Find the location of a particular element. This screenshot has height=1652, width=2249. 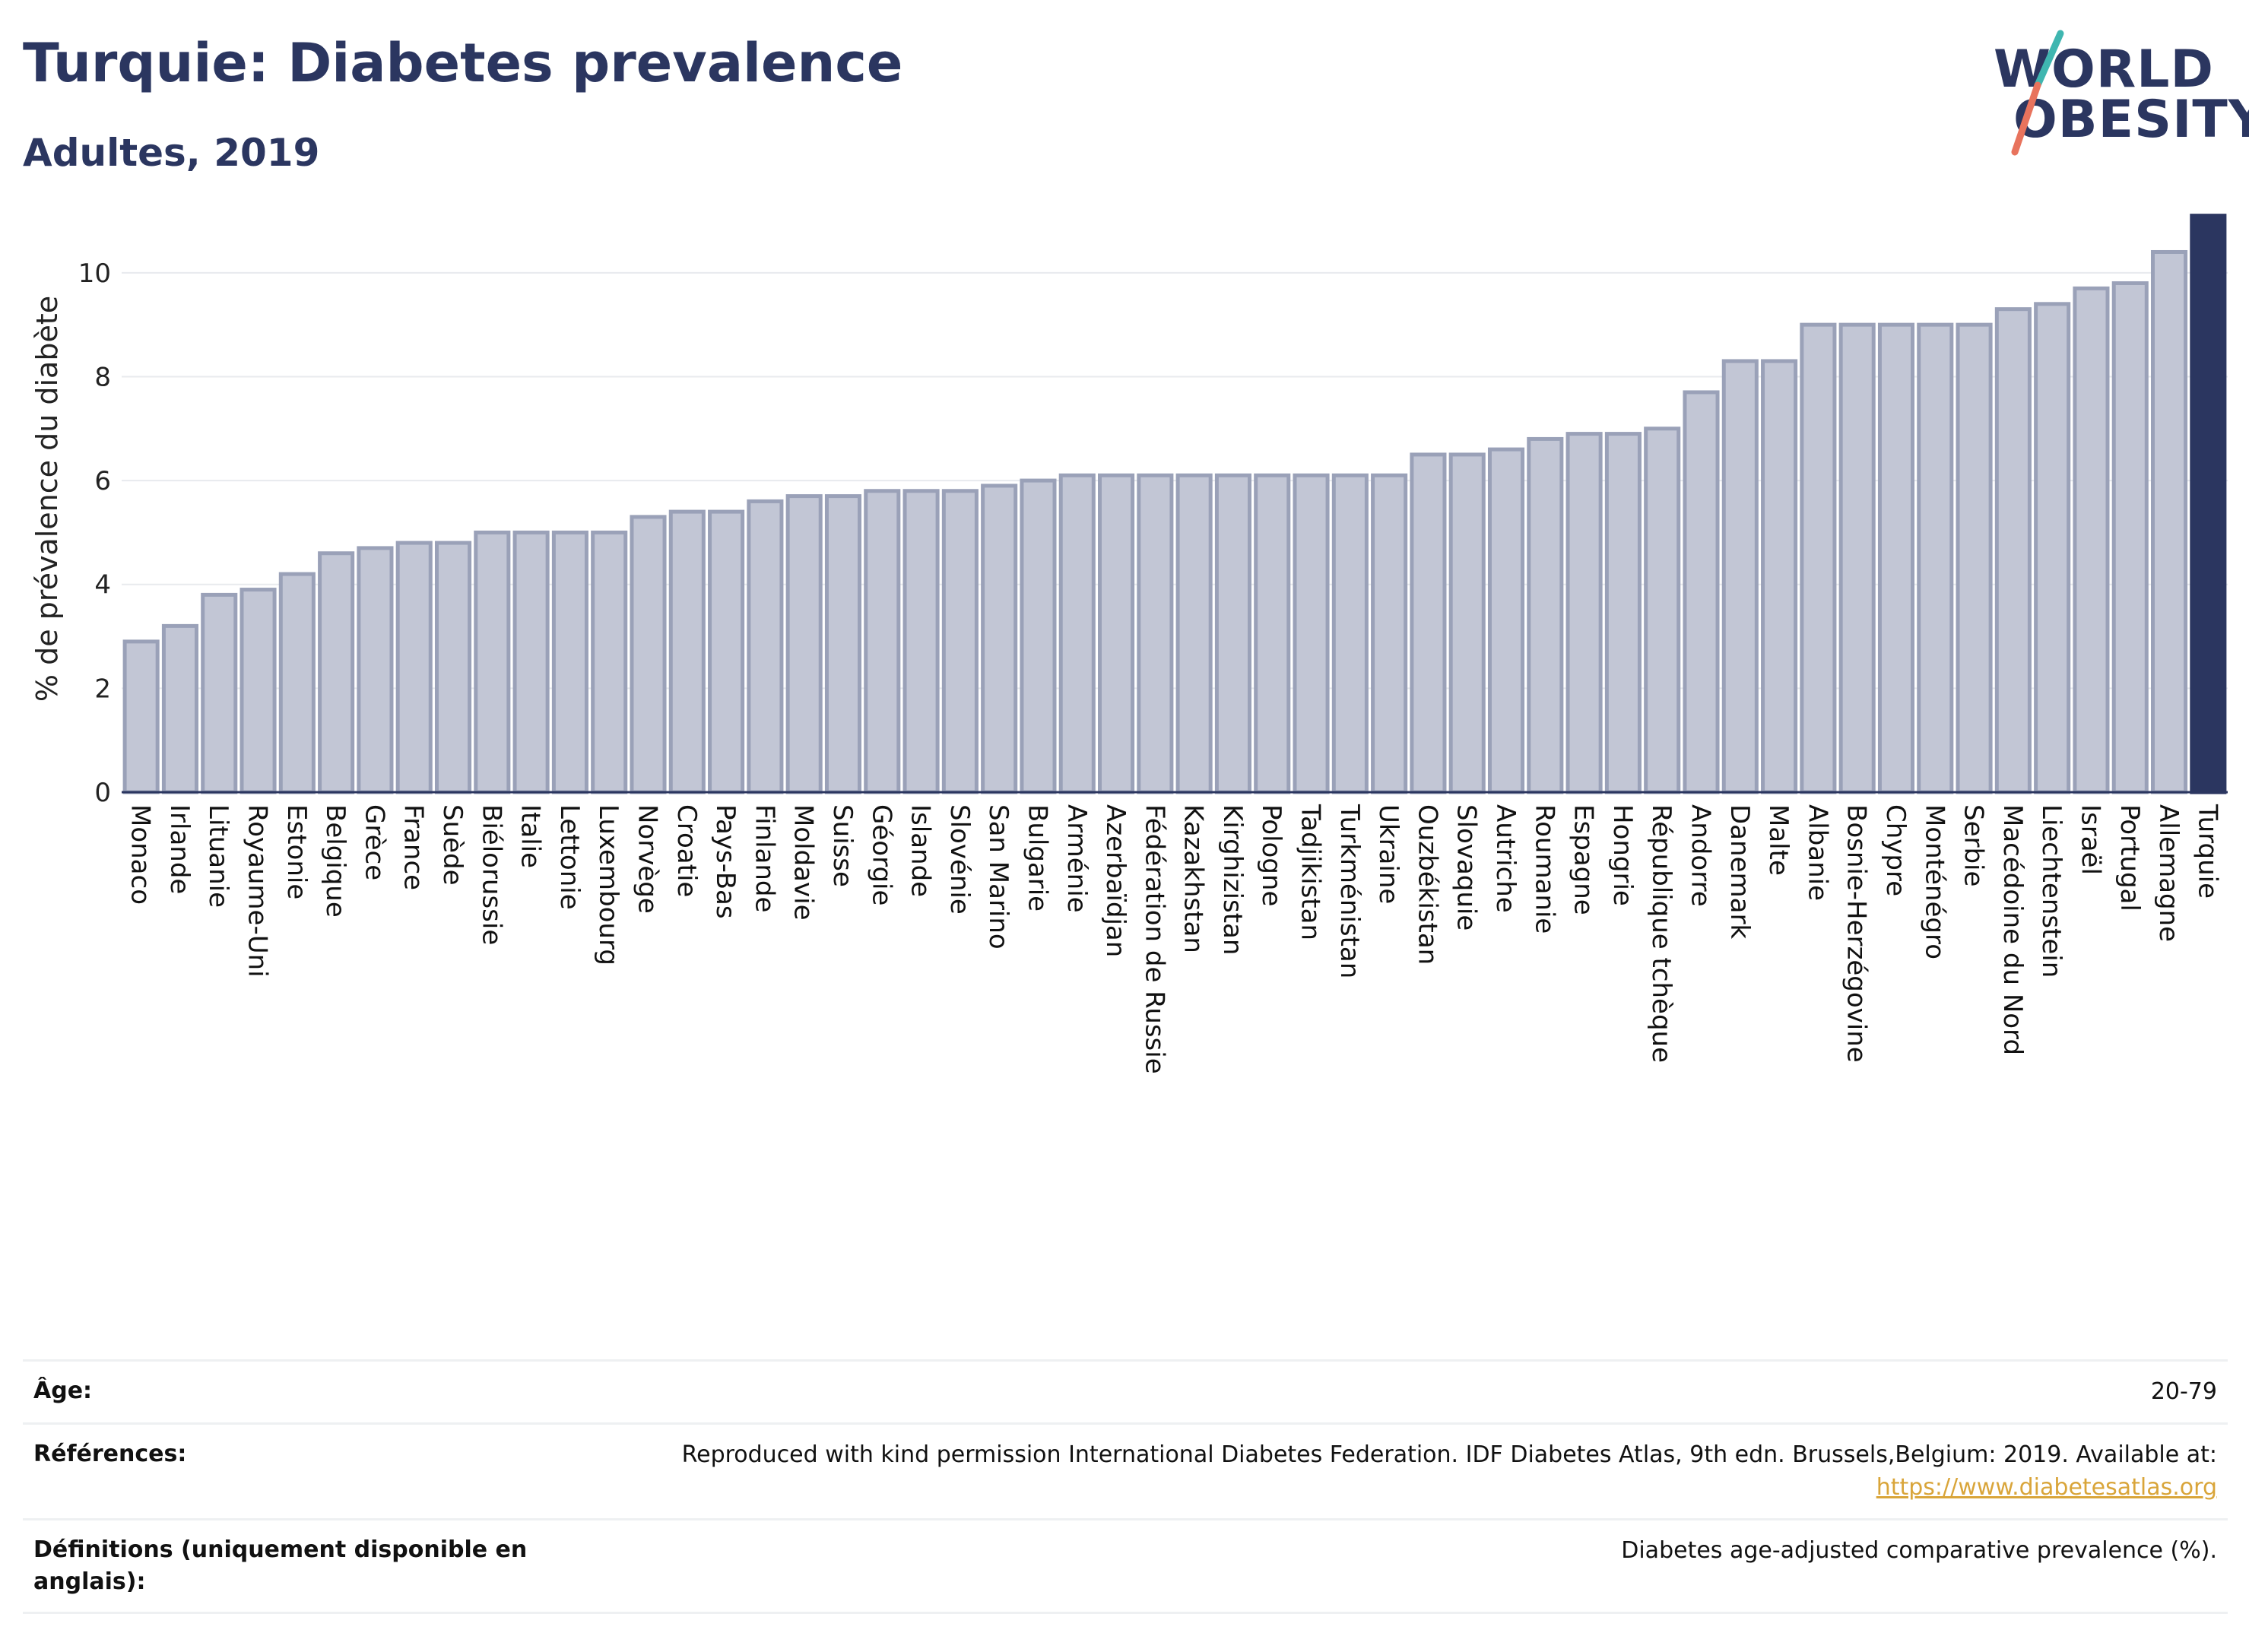

x-tick-label: Tadjikistan is located at coordinates (1311, 872).